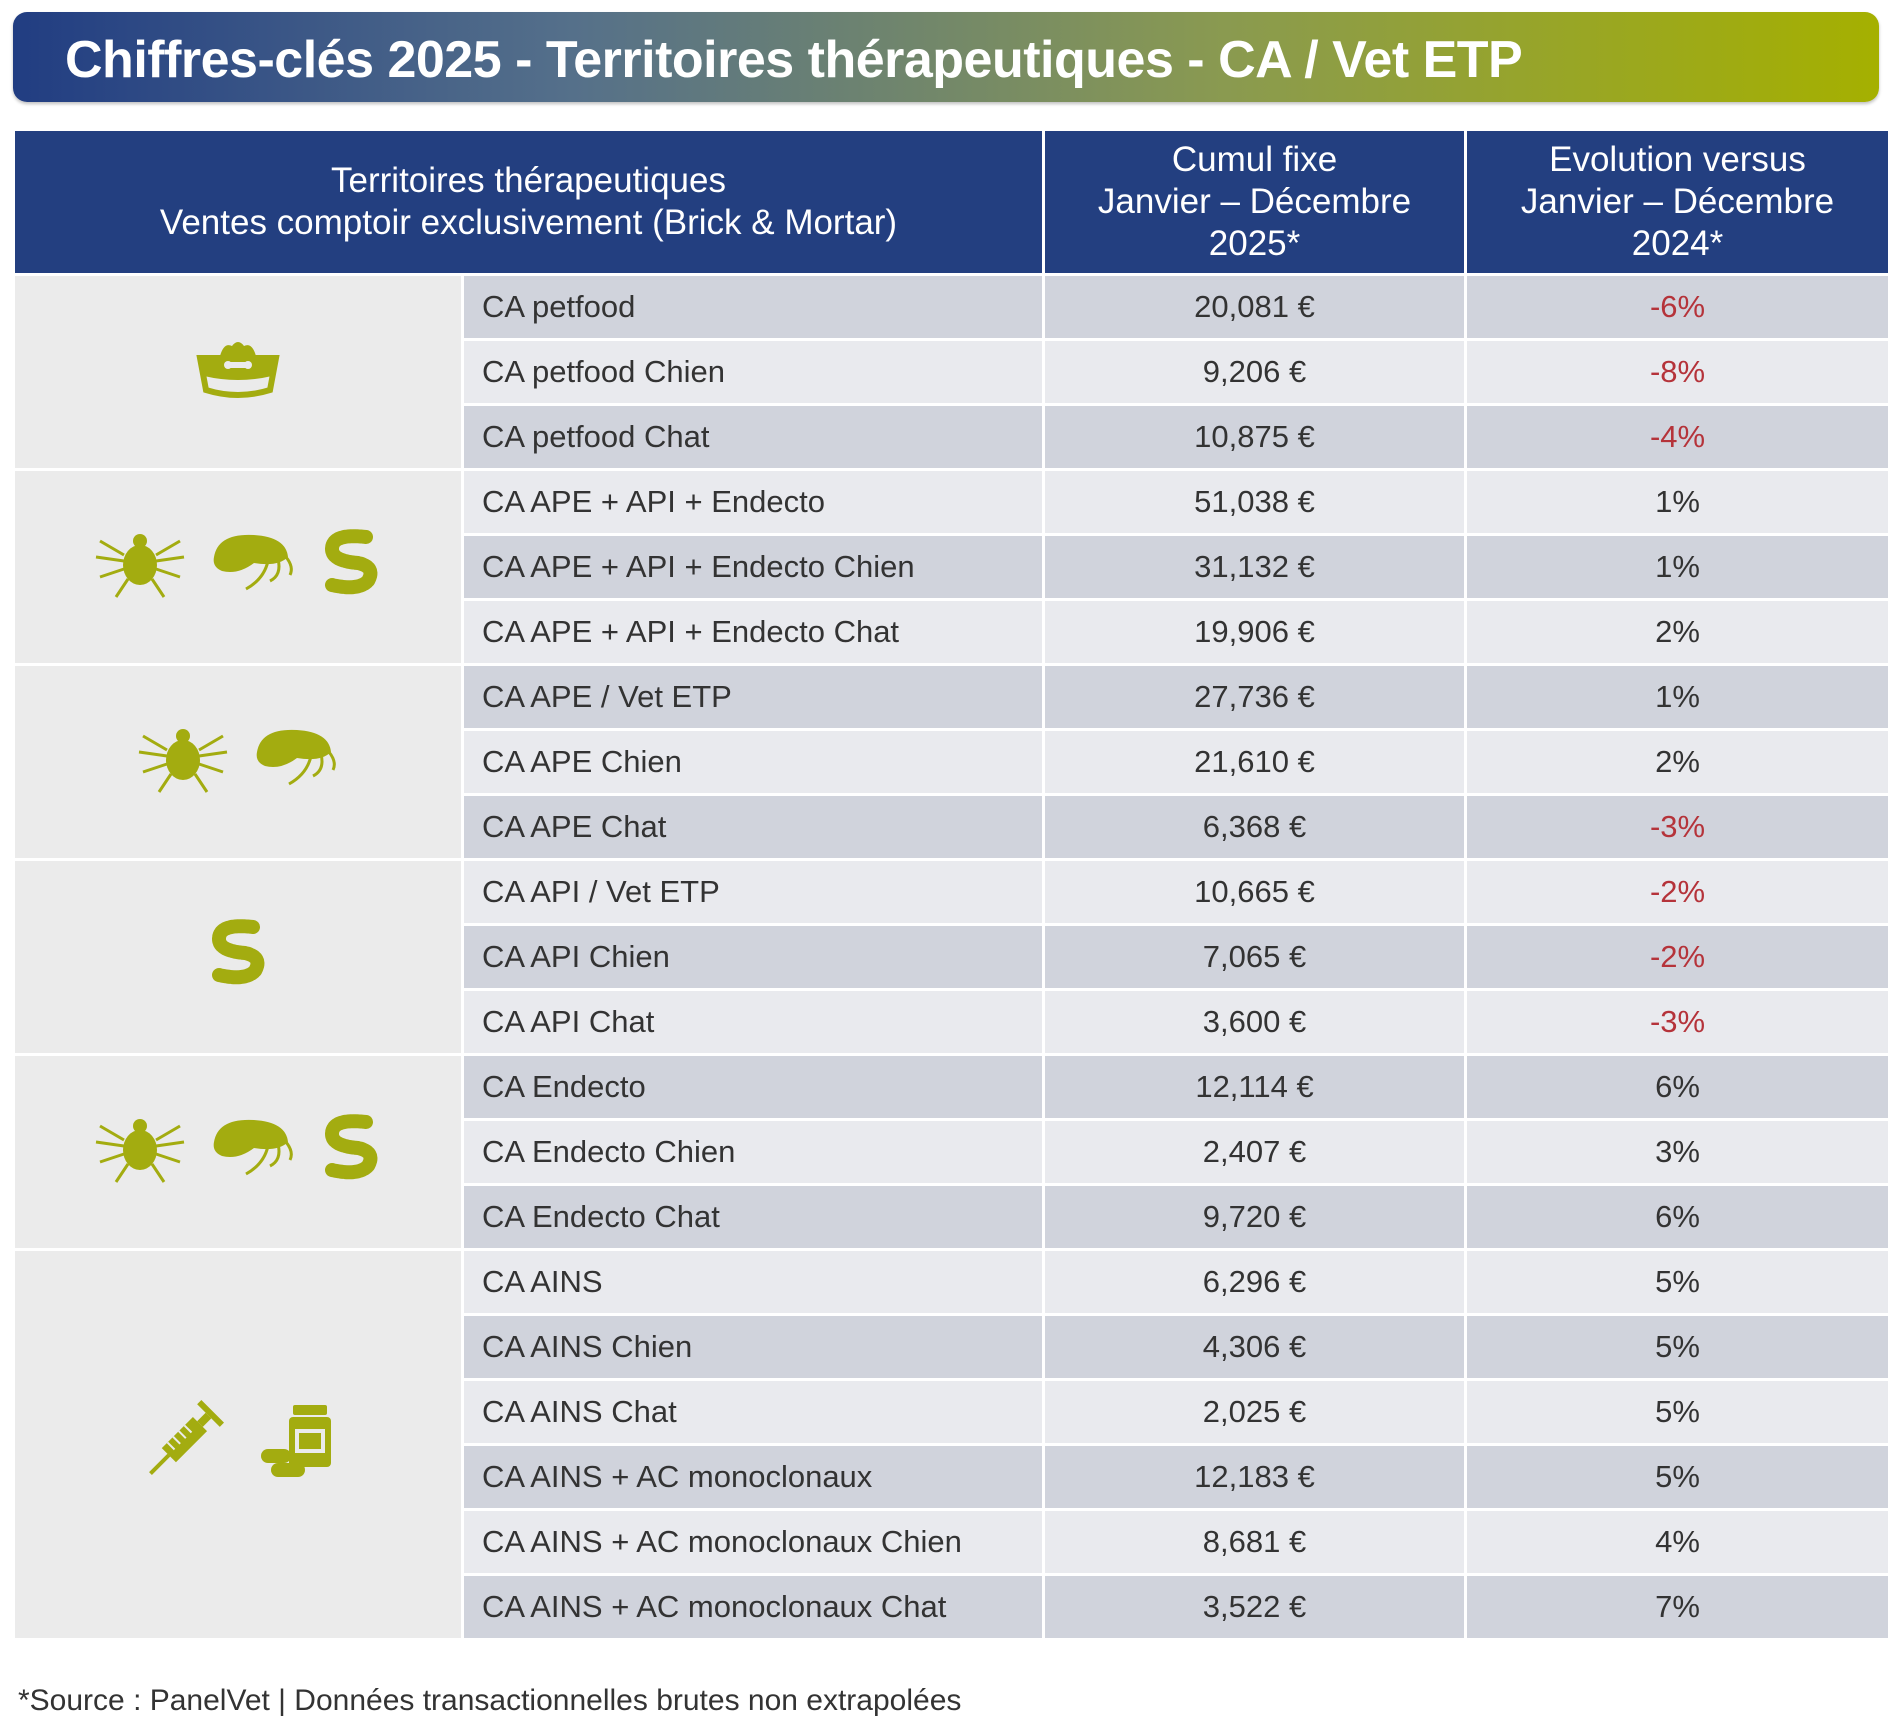 The image size is (1891, 1718). What do you see at coordinates (1678, 437) in the screenshot?
I see `row-evolution: -4%` at bounding box center [1678, 437].